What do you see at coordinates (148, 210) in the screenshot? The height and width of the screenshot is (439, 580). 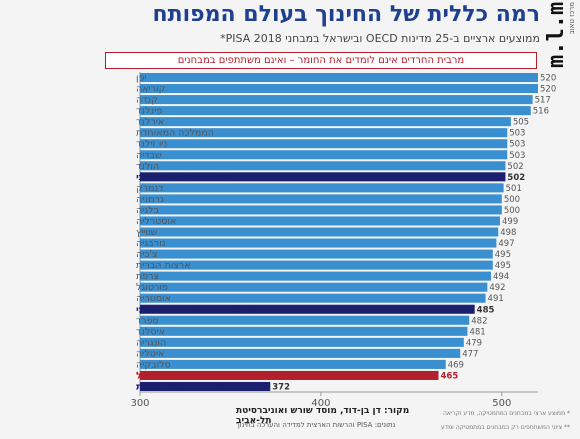 I see `category-label: בלגיה` at bounding box center [148, 210].